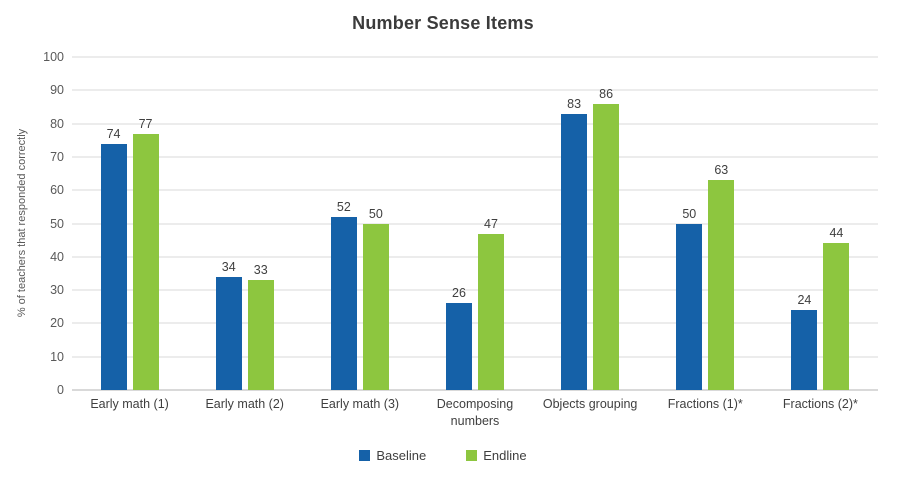 The image size is (900, 484). I want to click on bar-value-label: 33, so click(260, 270).